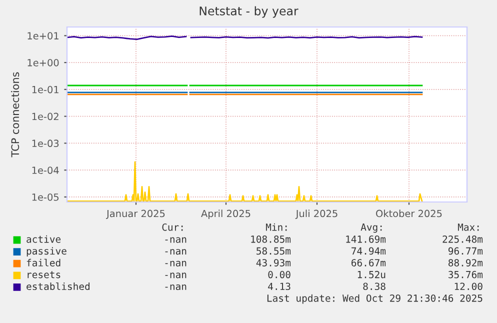 The width and height of the screenshot is (497, 323). What do you see at coordinates (465, 274) in the screenshot?
I see `text: 35.76m` at bounding box center [465, 274].